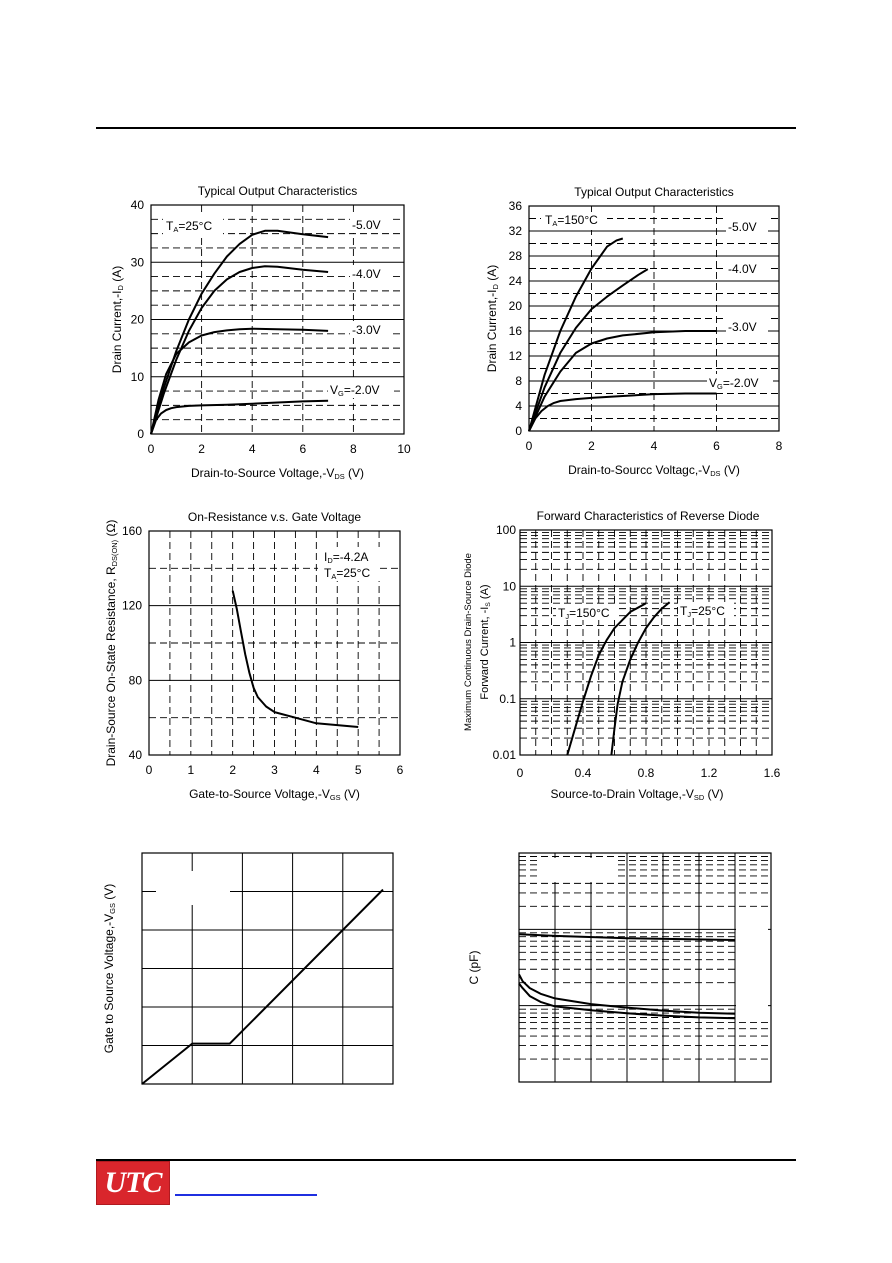 This screenshot has width=892, height=1263. I want to click on x-tick-label: 1, so click(190, 770).